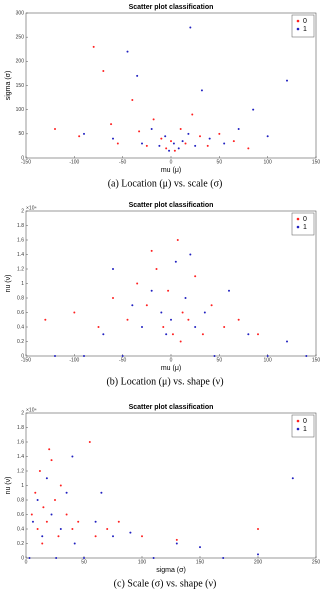 This screenshot has height=592, width=329. What do you see at coordinates (26, 562) in the screenshot?
I see `x-tick-label: 0` at bounding box center [26, 562].